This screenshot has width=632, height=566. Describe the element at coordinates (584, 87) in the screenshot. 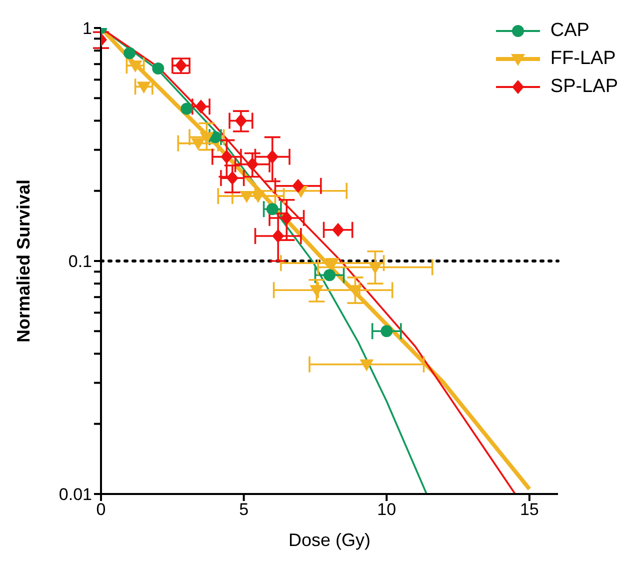

I see `legend-label: SP-LAP` at that location.